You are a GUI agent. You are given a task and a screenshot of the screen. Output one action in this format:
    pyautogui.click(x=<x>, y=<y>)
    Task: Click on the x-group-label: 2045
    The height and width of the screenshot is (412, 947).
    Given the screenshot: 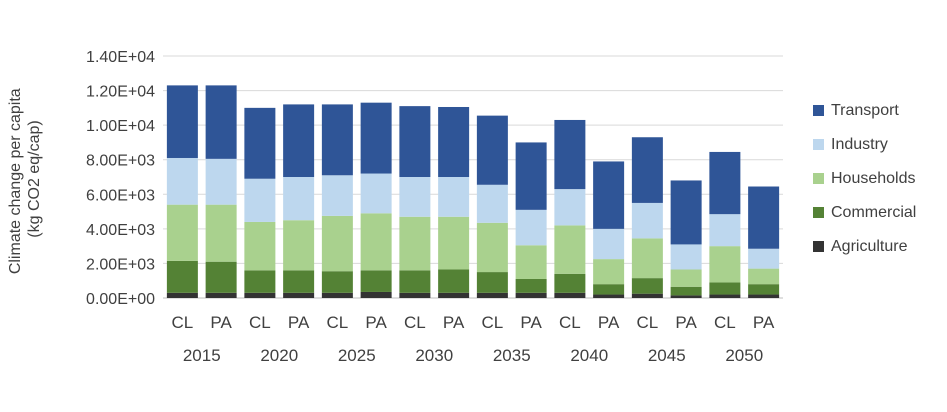 What is the action you would take?
    pyautogui.click(x=667, y=355)
    